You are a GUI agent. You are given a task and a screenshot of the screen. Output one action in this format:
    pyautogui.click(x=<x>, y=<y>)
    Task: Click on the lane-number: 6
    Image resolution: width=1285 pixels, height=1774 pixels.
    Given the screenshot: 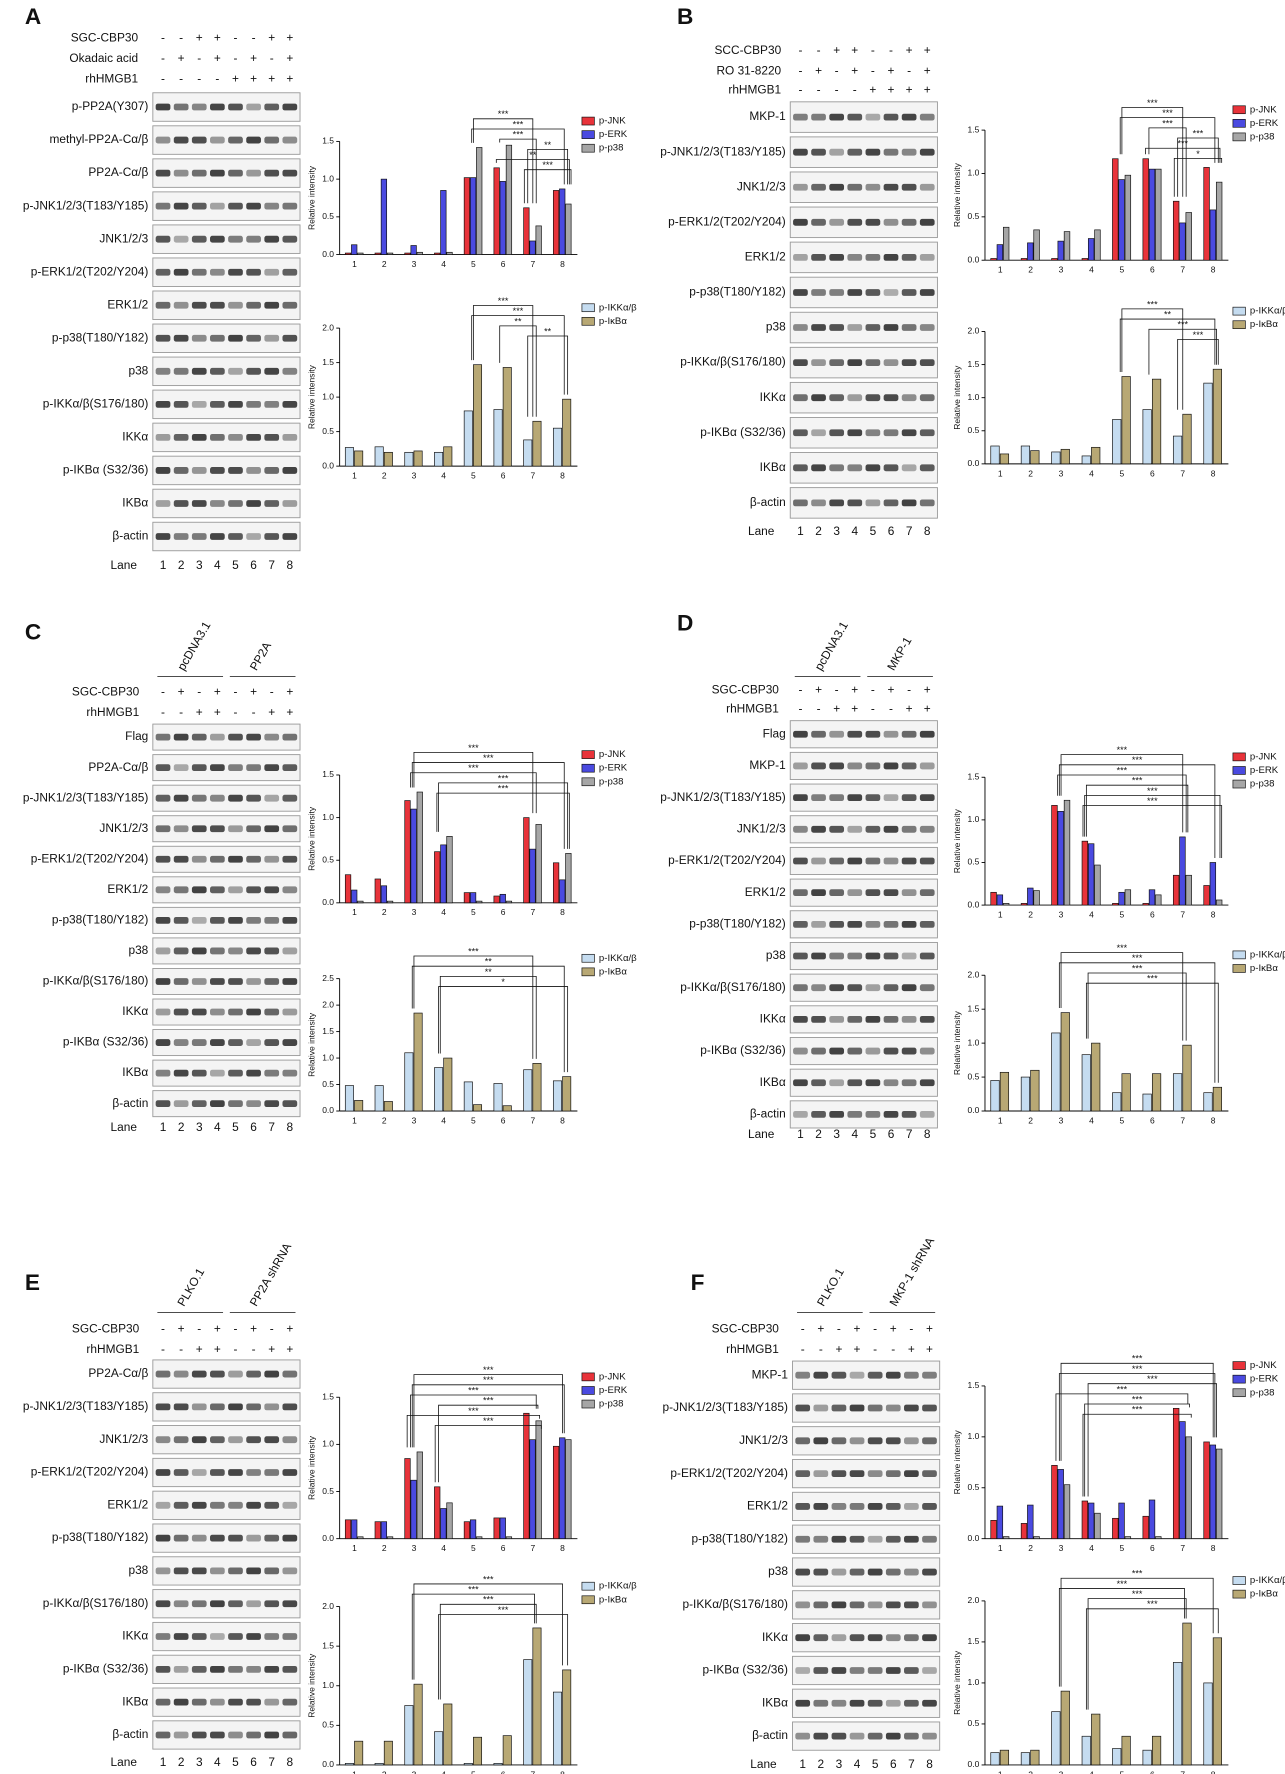 What is the action you would take?
    pyautogui.click(x=891, y=1134)
    